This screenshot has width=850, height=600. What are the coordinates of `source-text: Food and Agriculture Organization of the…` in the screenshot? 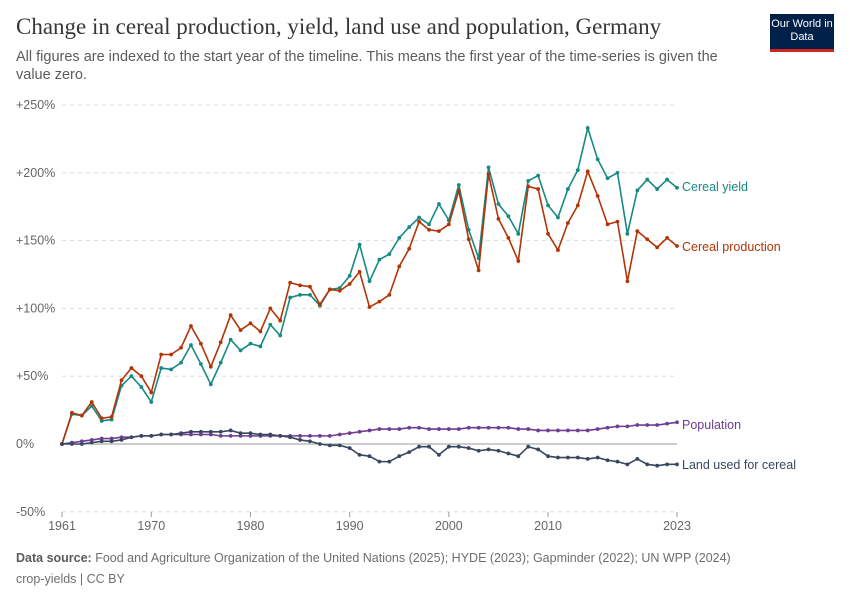 It's located at (413, 558).